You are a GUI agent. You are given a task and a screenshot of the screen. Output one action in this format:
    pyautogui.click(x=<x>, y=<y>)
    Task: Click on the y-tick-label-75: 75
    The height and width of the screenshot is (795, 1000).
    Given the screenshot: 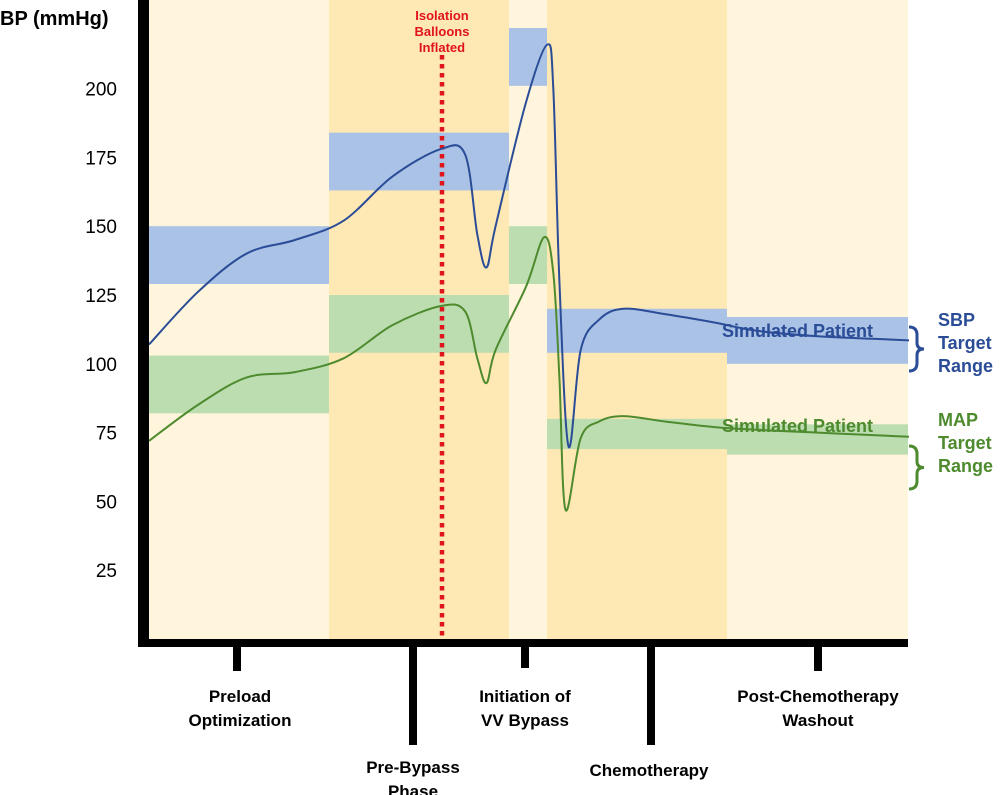 What is the action you would take?
    pyautogui.click(x=106, y=434)
    